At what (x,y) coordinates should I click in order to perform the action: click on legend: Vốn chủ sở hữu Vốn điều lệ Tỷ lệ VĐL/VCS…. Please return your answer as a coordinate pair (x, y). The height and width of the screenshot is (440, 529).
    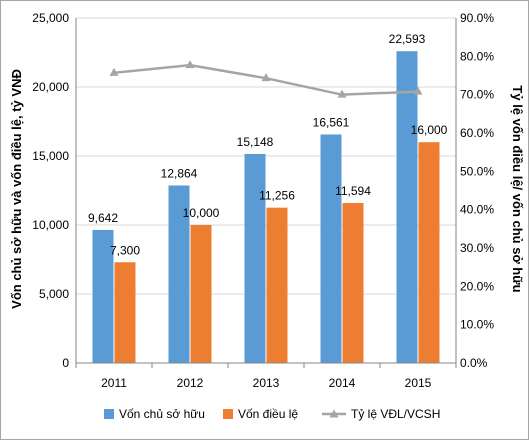
    Looking at the image, I should click on (272, 414).